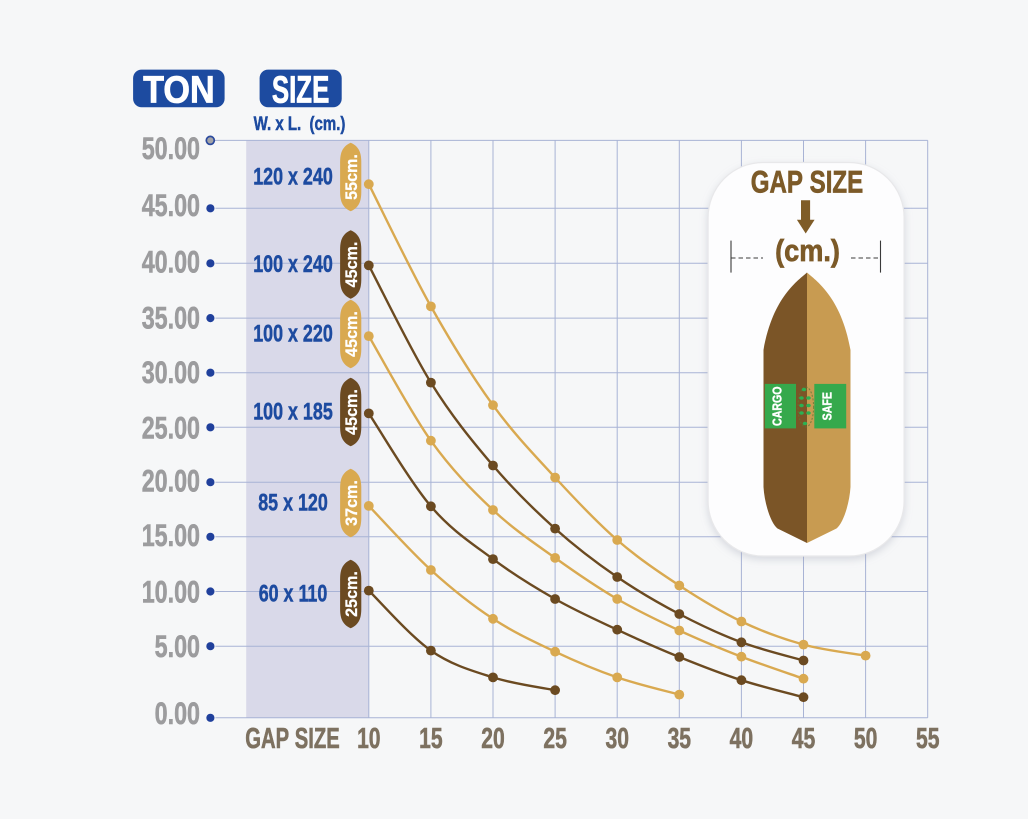  What do you see at coordinates (293, 593) in the screenshot?
I see `svg-text: 60 x 110` at bounding box center [293, 593].